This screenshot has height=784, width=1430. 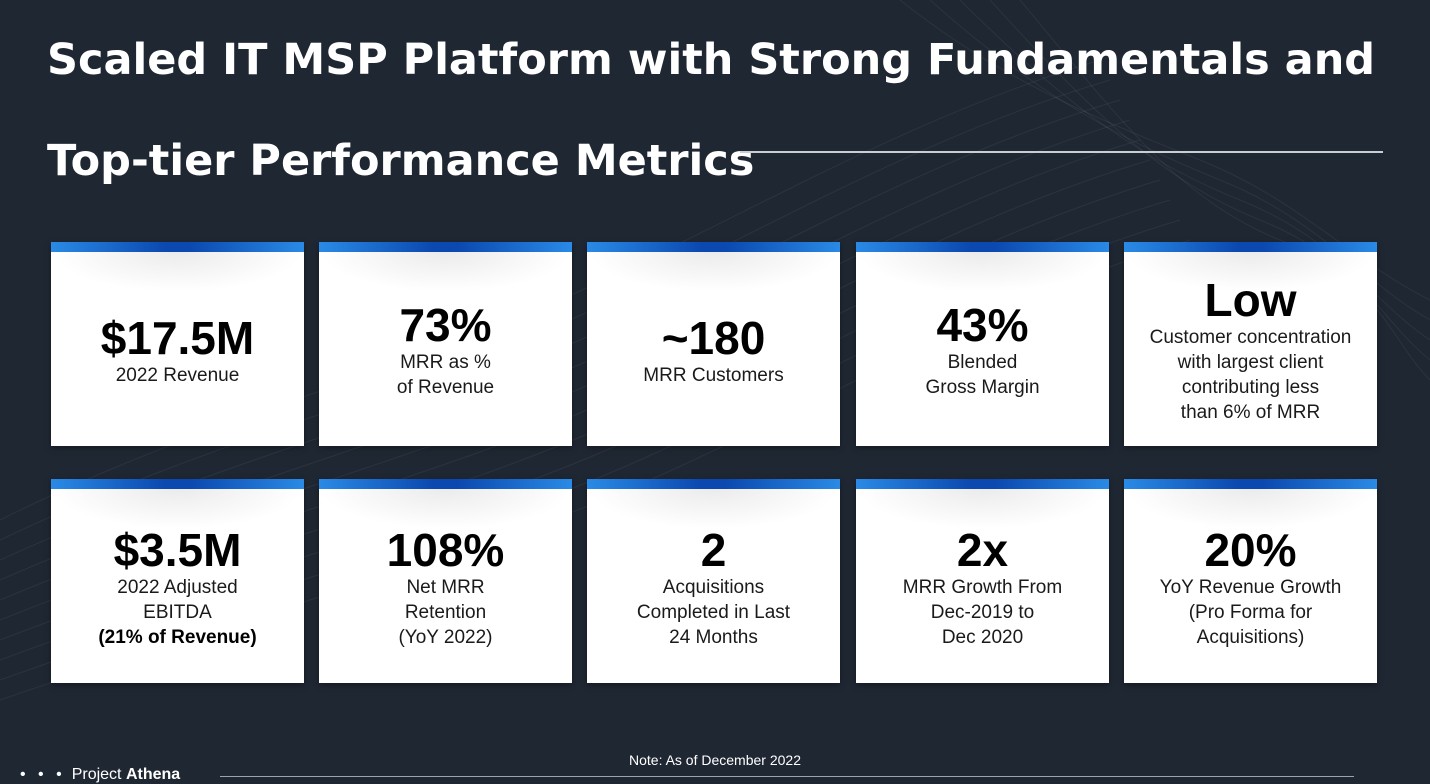 I want to click on metric-card-mrr-growth: 2x MRR Growth From Dec-2019 to Dec 2020, so click(x=982, y=581).